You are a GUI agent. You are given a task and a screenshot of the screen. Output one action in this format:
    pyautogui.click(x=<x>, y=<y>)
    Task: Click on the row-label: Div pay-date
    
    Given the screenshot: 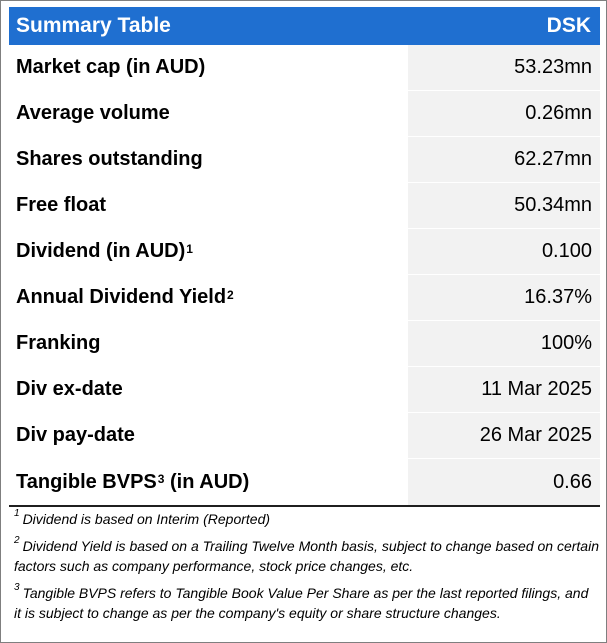 What is the action you would take?
    pyautogui.click(x=75, y=435)
    